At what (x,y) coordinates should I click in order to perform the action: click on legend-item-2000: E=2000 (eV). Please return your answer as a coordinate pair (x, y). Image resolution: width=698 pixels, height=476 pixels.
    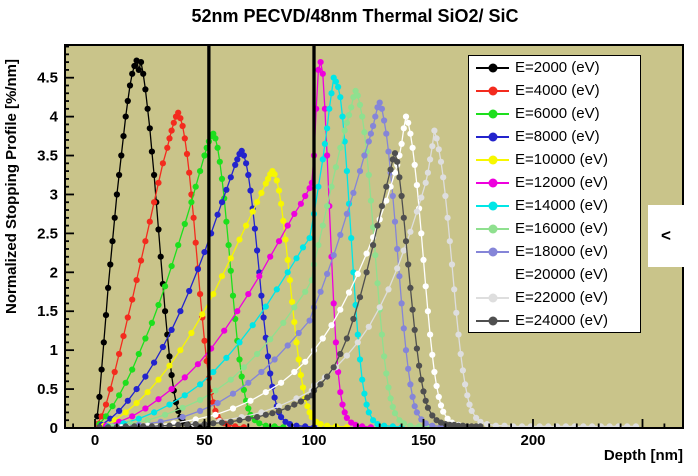
    Looking at the image, I should click on (554, 67).